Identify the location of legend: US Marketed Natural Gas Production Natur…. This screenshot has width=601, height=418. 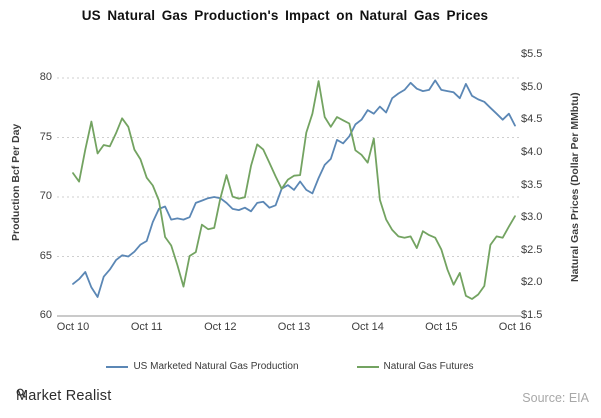
(290, 366).